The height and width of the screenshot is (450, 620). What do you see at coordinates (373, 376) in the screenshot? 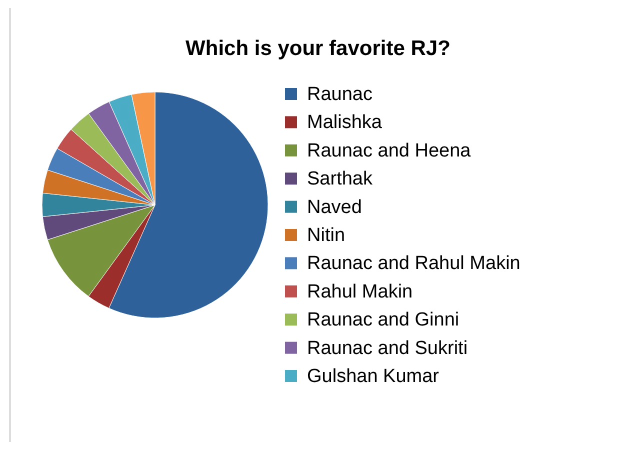
I see `legend-label: Gulshan Kumar` at bounding box center [373, 376].